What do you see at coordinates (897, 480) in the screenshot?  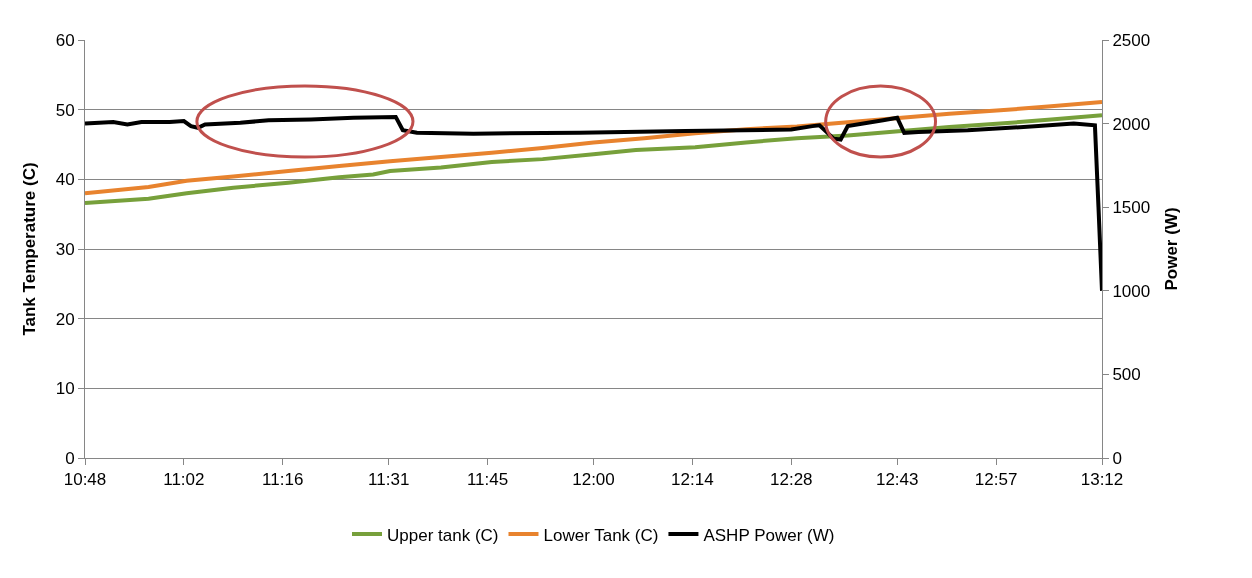 I see `x-tick-label: 12:43` at bounding box center [897, 480].